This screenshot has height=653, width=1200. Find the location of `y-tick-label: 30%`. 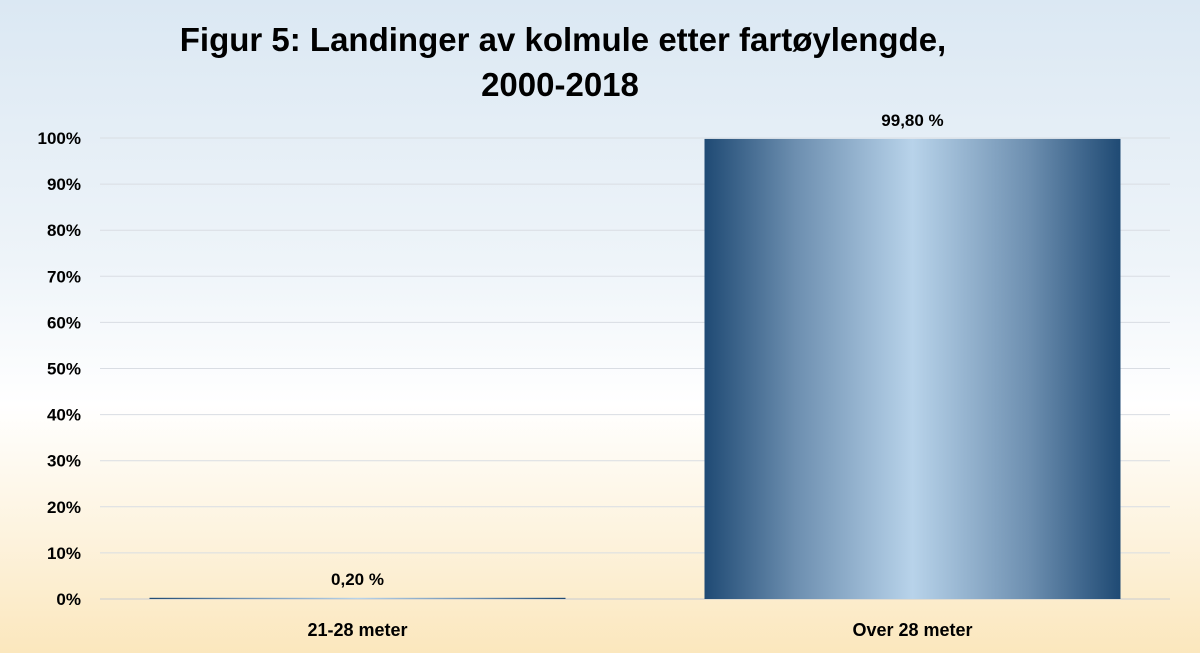

y-tick-label: 30% is located at coordinates (64, 461).